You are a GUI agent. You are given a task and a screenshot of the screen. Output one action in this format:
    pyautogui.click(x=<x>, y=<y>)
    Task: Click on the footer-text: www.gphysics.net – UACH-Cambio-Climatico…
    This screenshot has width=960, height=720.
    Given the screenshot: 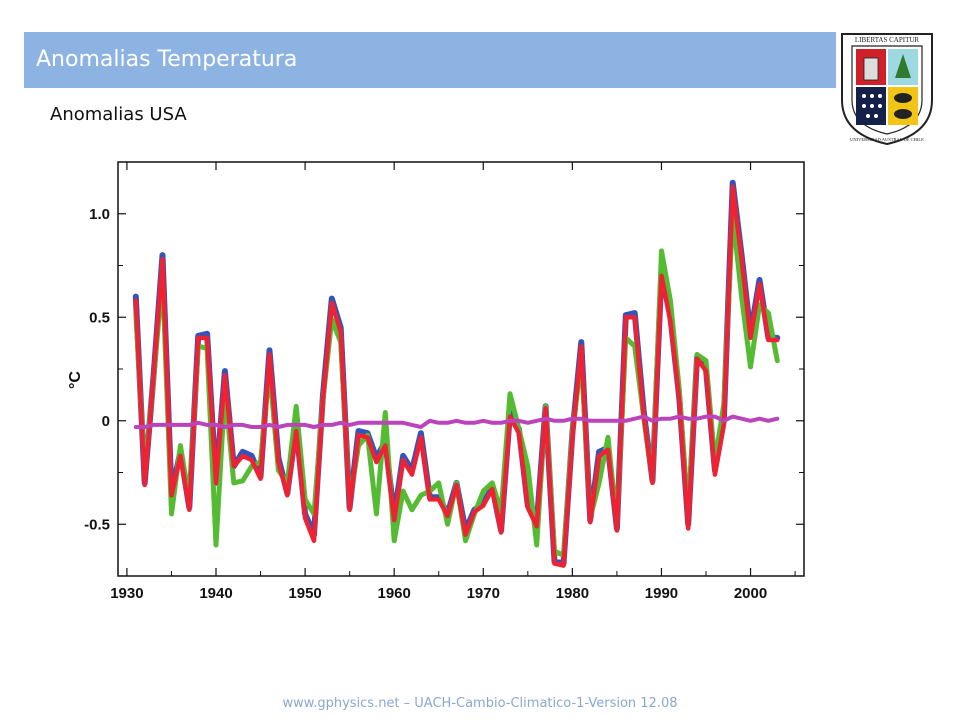 What is the action you would take?
    pyautogui.click(x=480, y=703)
    